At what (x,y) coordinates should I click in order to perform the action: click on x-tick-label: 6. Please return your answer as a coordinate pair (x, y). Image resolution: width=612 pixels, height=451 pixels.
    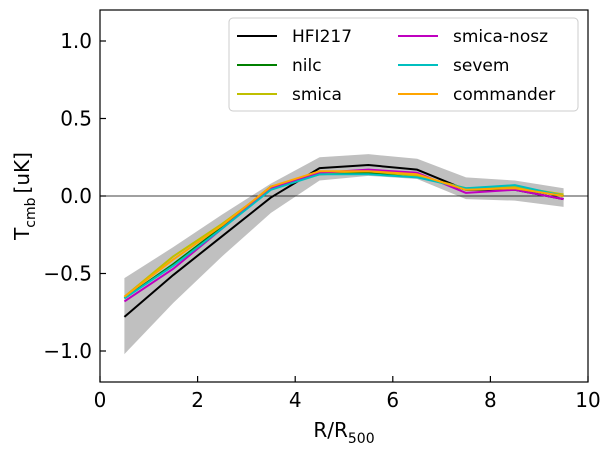
    Looking at the image, I should click on (392, 400).